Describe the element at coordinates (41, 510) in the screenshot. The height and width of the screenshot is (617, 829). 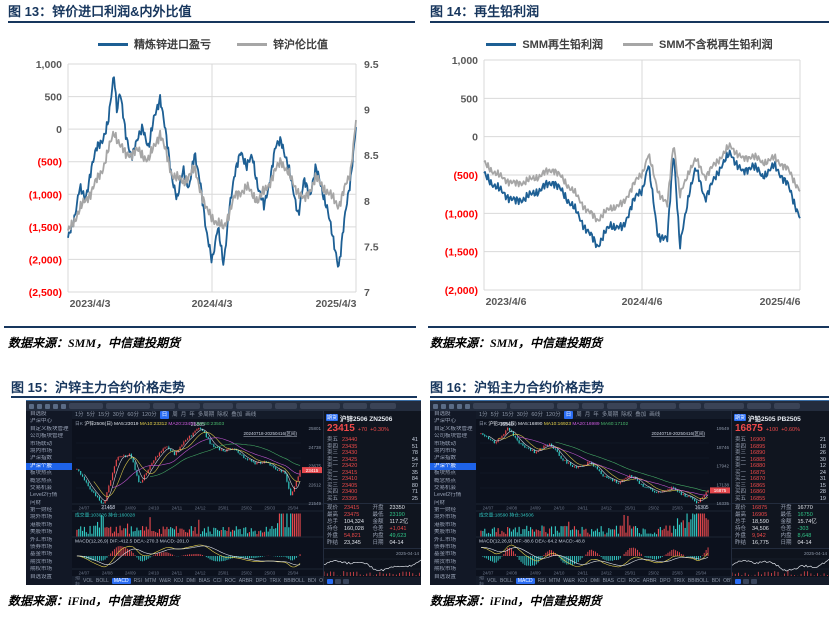
I see `terminal-sidebar-item: 第一财经` at that location.